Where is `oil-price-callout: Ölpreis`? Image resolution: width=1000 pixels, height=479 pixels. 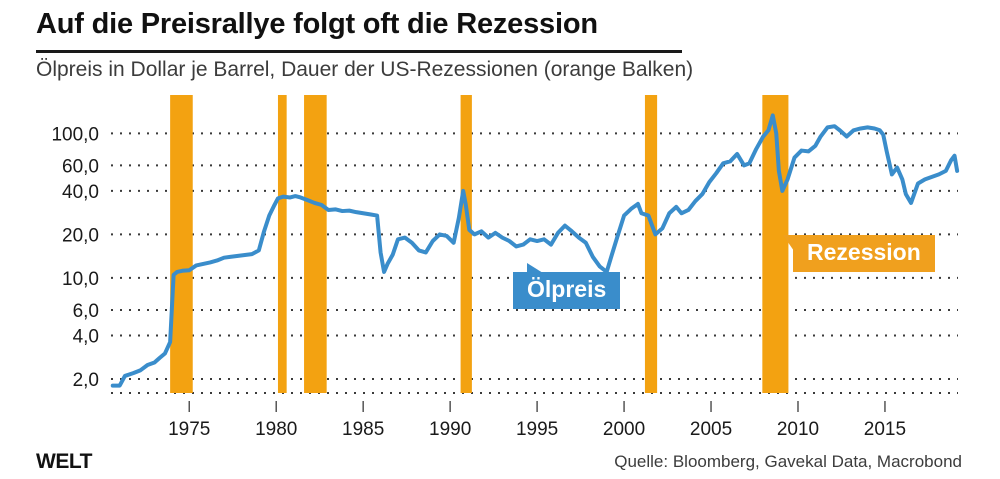
oil-price-callout: Ölpreis is located at coordinates (567, 286).